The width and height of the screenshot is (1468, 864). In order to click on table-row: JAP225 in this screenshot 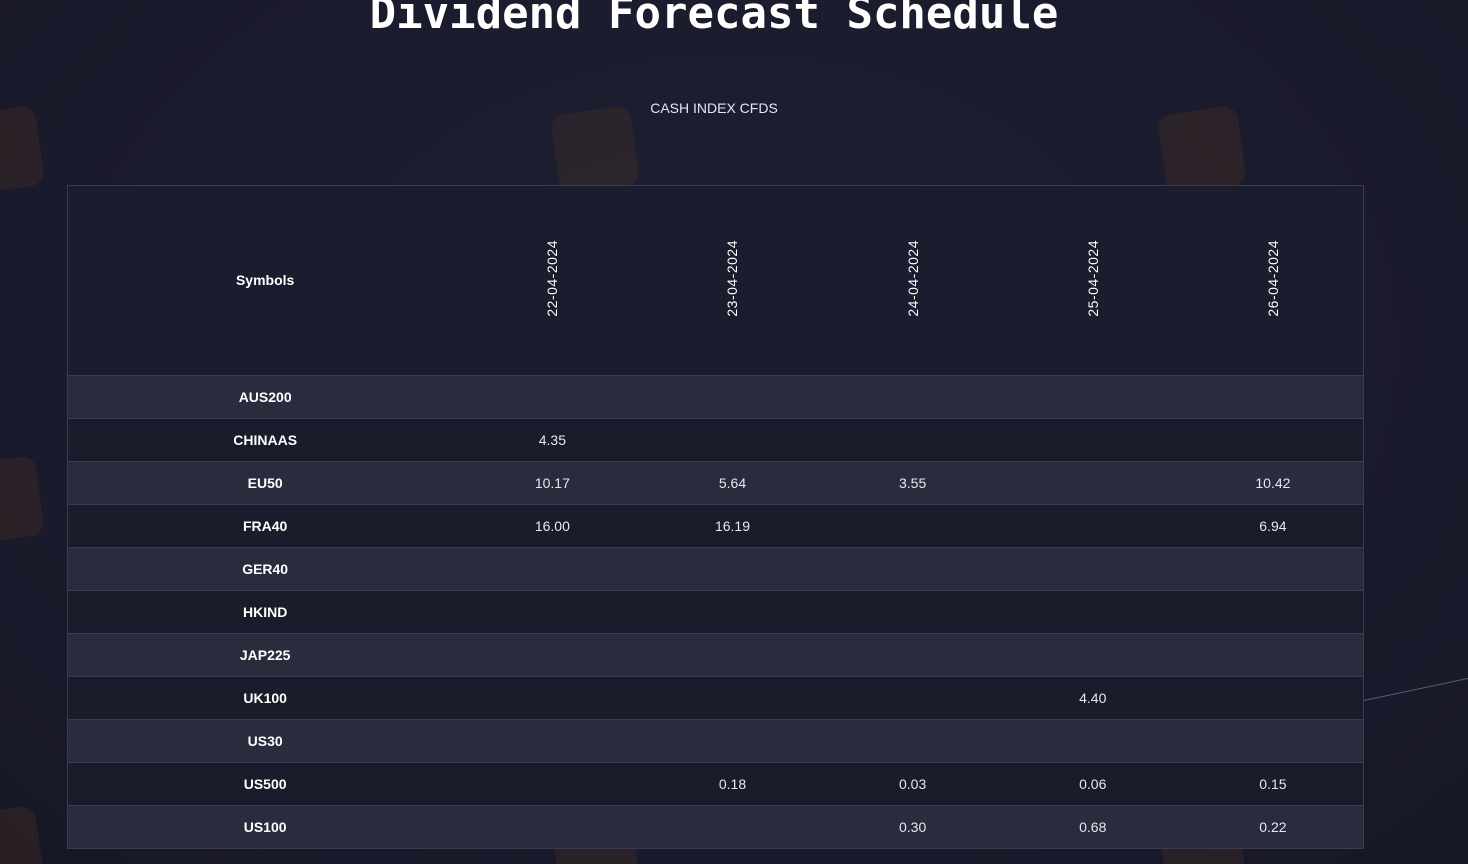, I will do `click(715, 654)`.